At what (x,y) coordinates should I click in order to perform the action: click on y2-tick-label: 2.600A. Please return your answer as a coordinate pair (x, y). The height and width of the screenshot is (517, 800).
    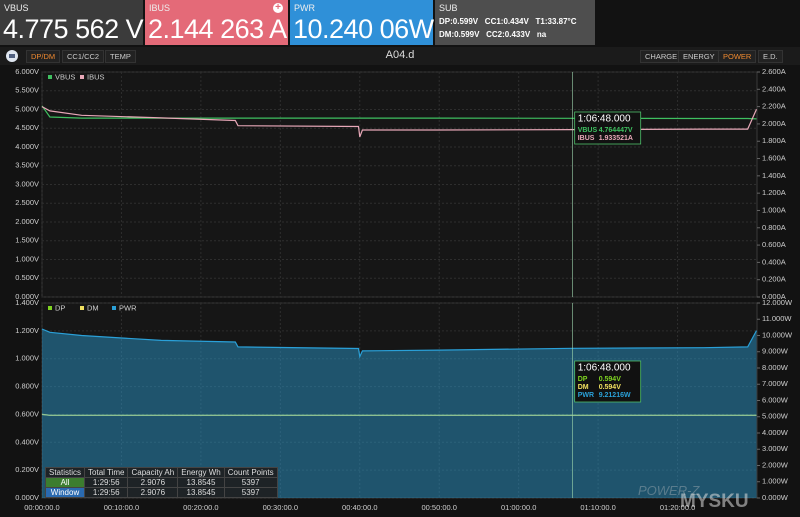
    Looking at the image, I should click on (774, 71).